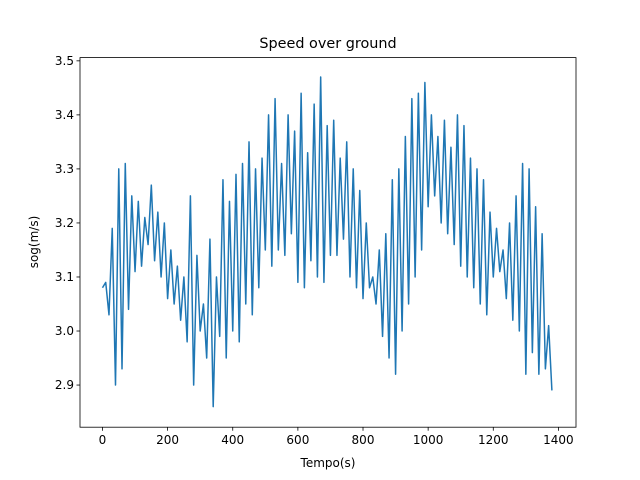 Image resolution: width=640 pixels, height=480 pixels. I want to click on y-tick-label: 3.1, so click(64, 277).